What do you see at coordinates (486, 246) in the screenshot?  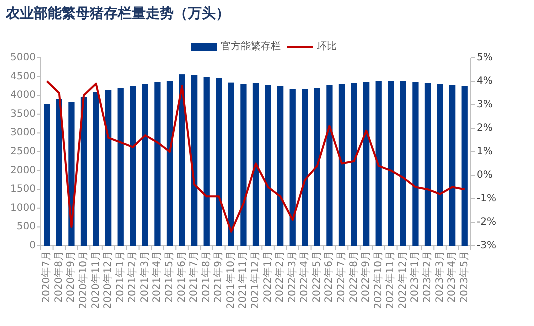 I see `y2-tick-label: -3%` at bounding box center [486, 246].